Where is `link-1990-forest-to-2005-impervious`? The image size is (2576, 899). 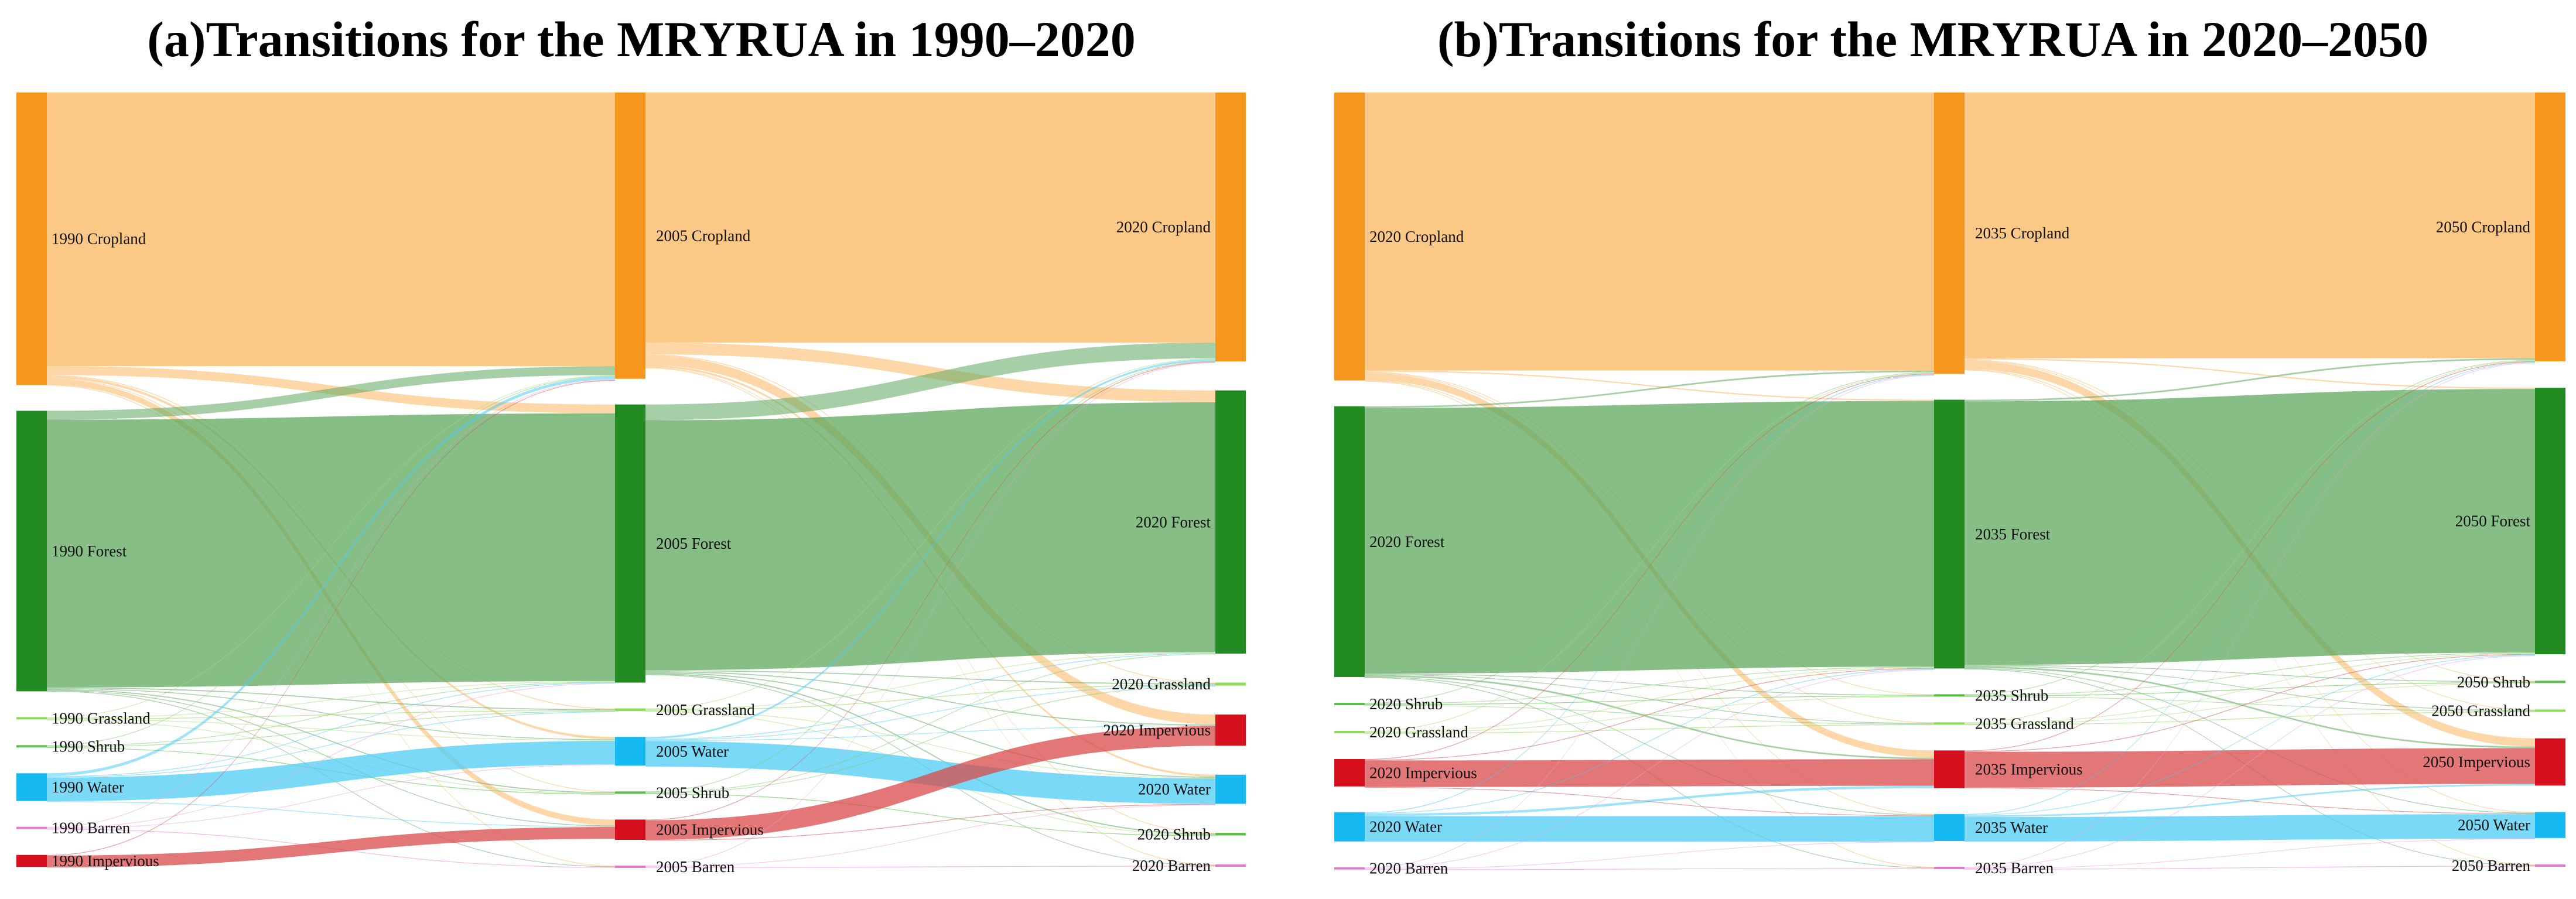 link-1990-forest-to-2005-impervious is located at coordinates (331, 758).